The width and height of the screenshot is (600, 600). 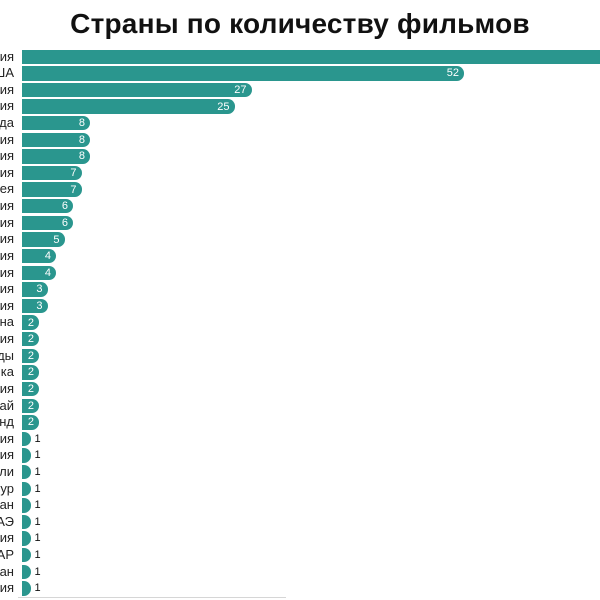 What do you see at coordinates (300, 272) in the screenshot?
I see `bar-row: ия 4` at bounding box center [300, 272].